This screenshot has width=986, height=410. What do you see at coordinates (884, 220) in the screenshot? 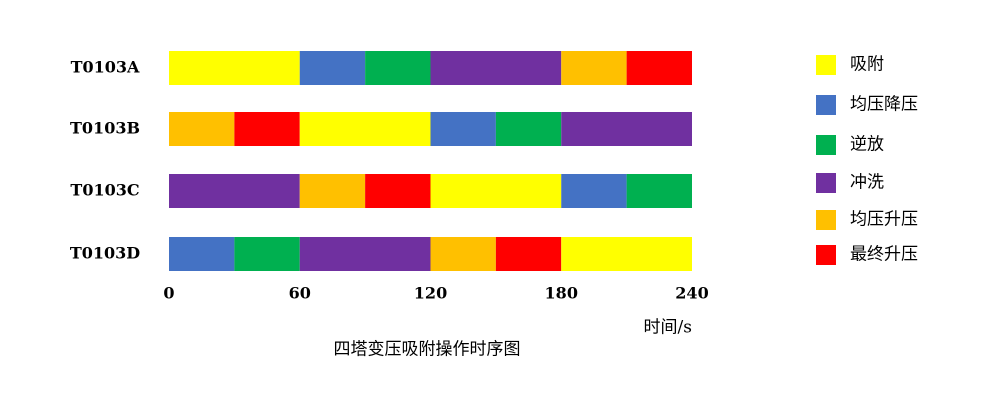
I see `legend-label: 均压升压` at bounding box center [884, 220].